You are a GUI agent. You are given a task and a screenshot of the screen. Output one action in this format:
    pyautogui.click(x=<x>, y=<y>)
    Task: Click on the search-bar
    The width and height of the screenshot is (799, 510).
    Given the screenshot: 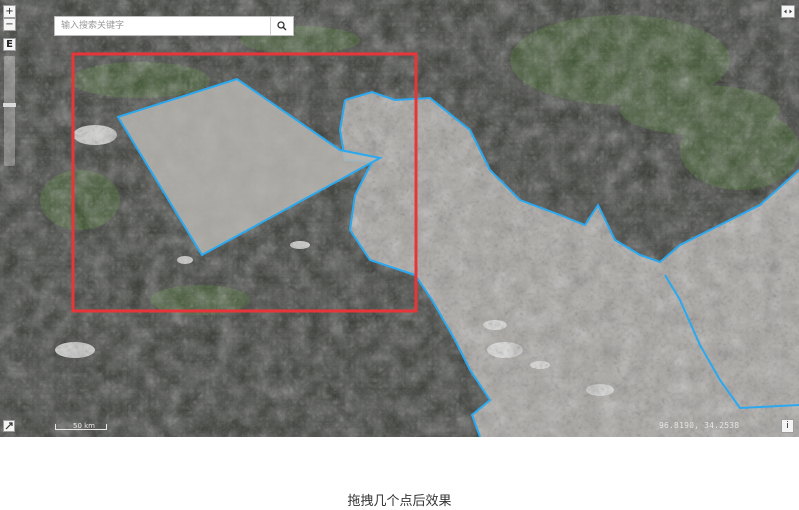 What is the action you would take?
    pyautogui.click(x=174, y=26)
    